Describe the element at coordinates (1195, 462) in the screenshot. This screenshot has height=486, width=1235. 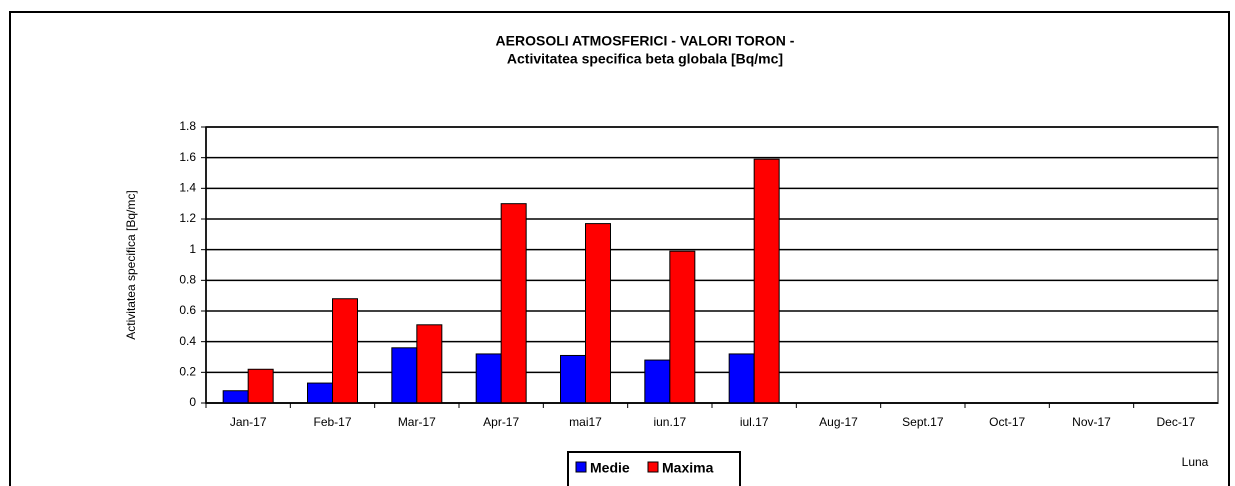
I see `x-axis-label: Luna` at that location.